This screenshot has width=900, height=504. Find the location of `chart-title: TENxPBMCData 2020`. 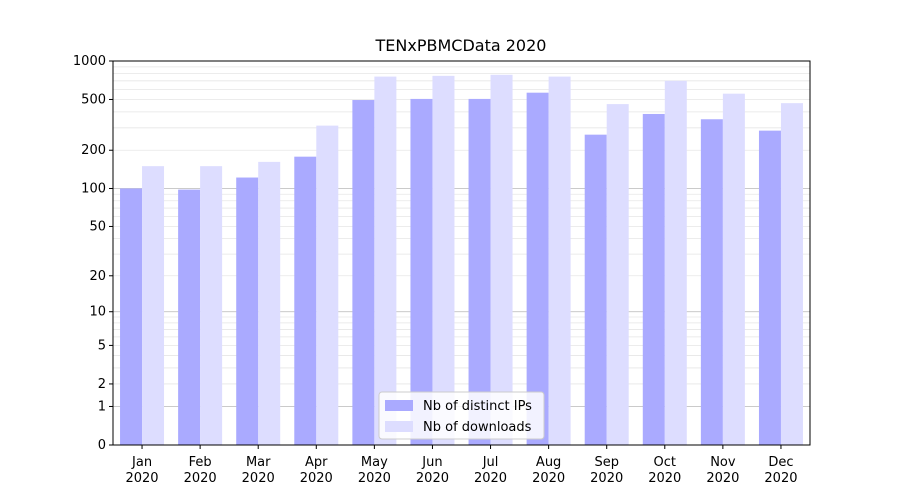

chart-title: TENxPBMCData 2020 is located at coordinates (461, 45).